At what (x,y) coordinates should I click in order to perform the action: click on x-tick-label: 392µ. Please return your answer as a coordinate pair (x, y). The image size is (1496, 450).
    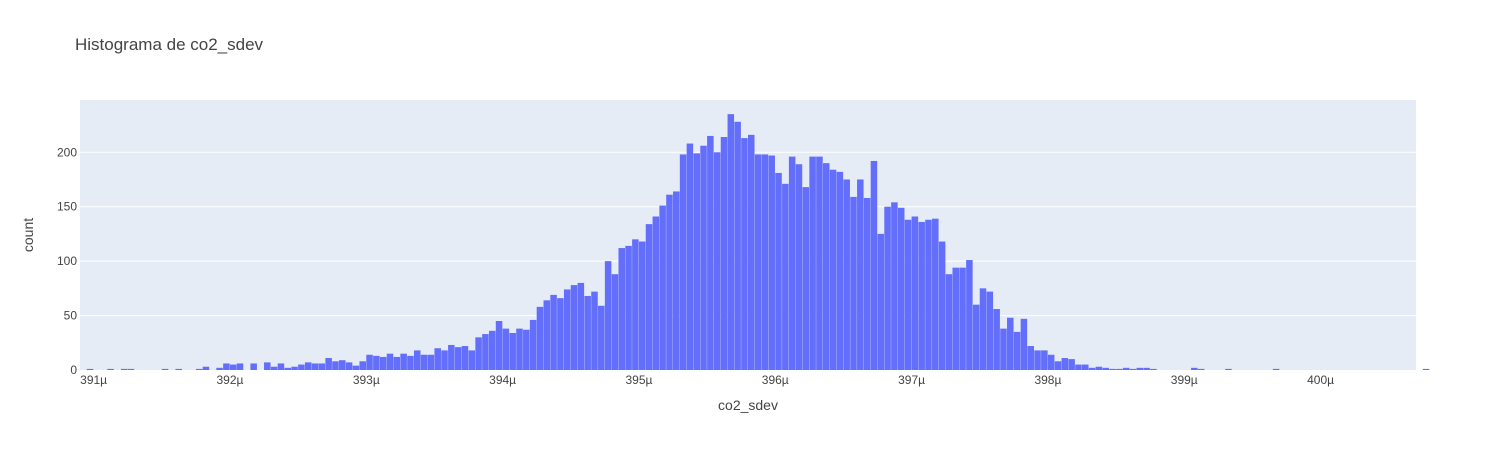
    Looking at the image, I should click on (229, 380).